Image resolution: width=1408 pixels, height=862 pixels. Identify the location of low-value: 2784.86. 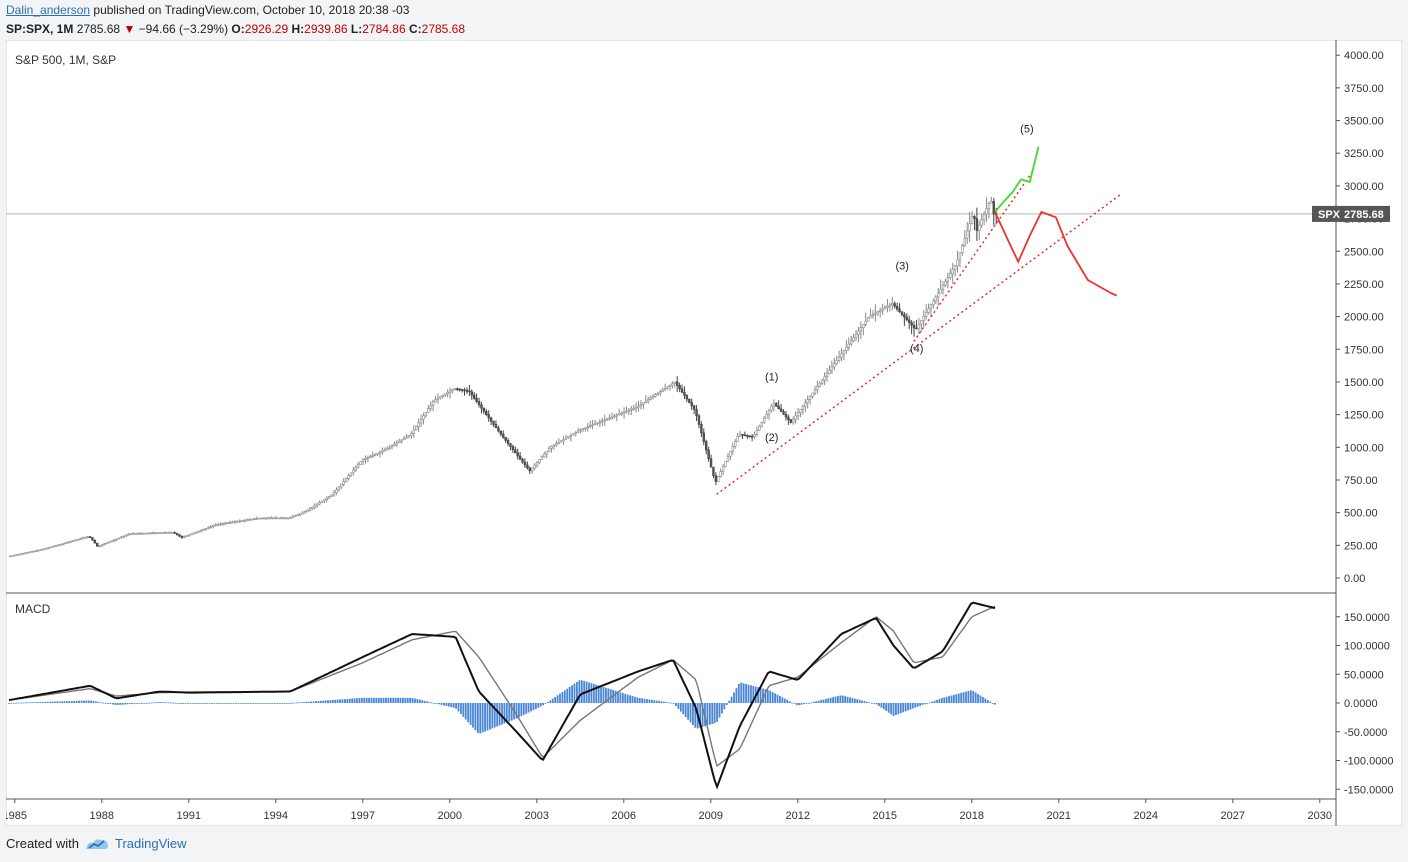
(384, 29).